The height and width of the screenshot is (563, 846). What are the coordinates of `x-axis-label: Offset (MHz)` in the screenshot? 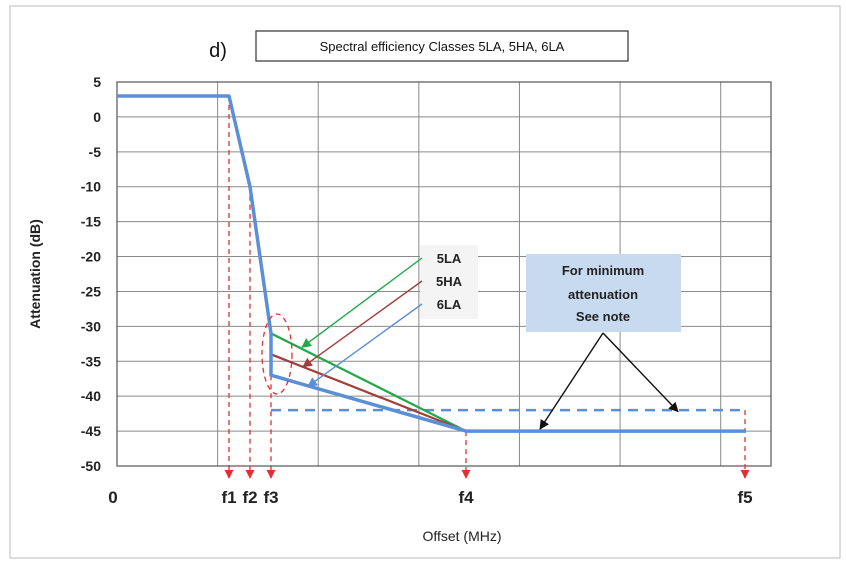 It's located at (461, 536).